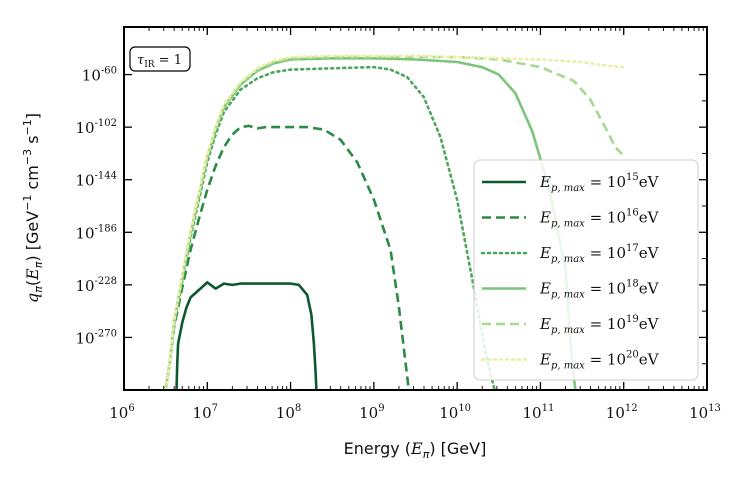 The width and height of the screenshot is (748, 483). Describe the element at coordinates (632, 355) in the screenshot. I see `legend-label-sup: 20` at that location.